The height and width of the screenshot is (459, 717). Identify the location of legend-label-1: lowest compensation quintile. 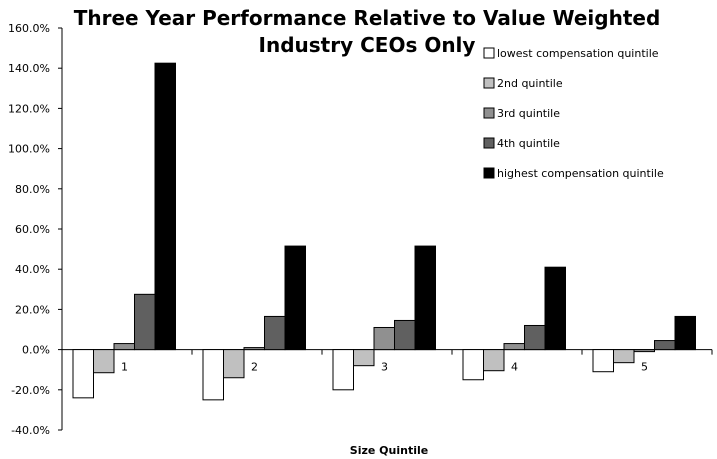
(578, 53).